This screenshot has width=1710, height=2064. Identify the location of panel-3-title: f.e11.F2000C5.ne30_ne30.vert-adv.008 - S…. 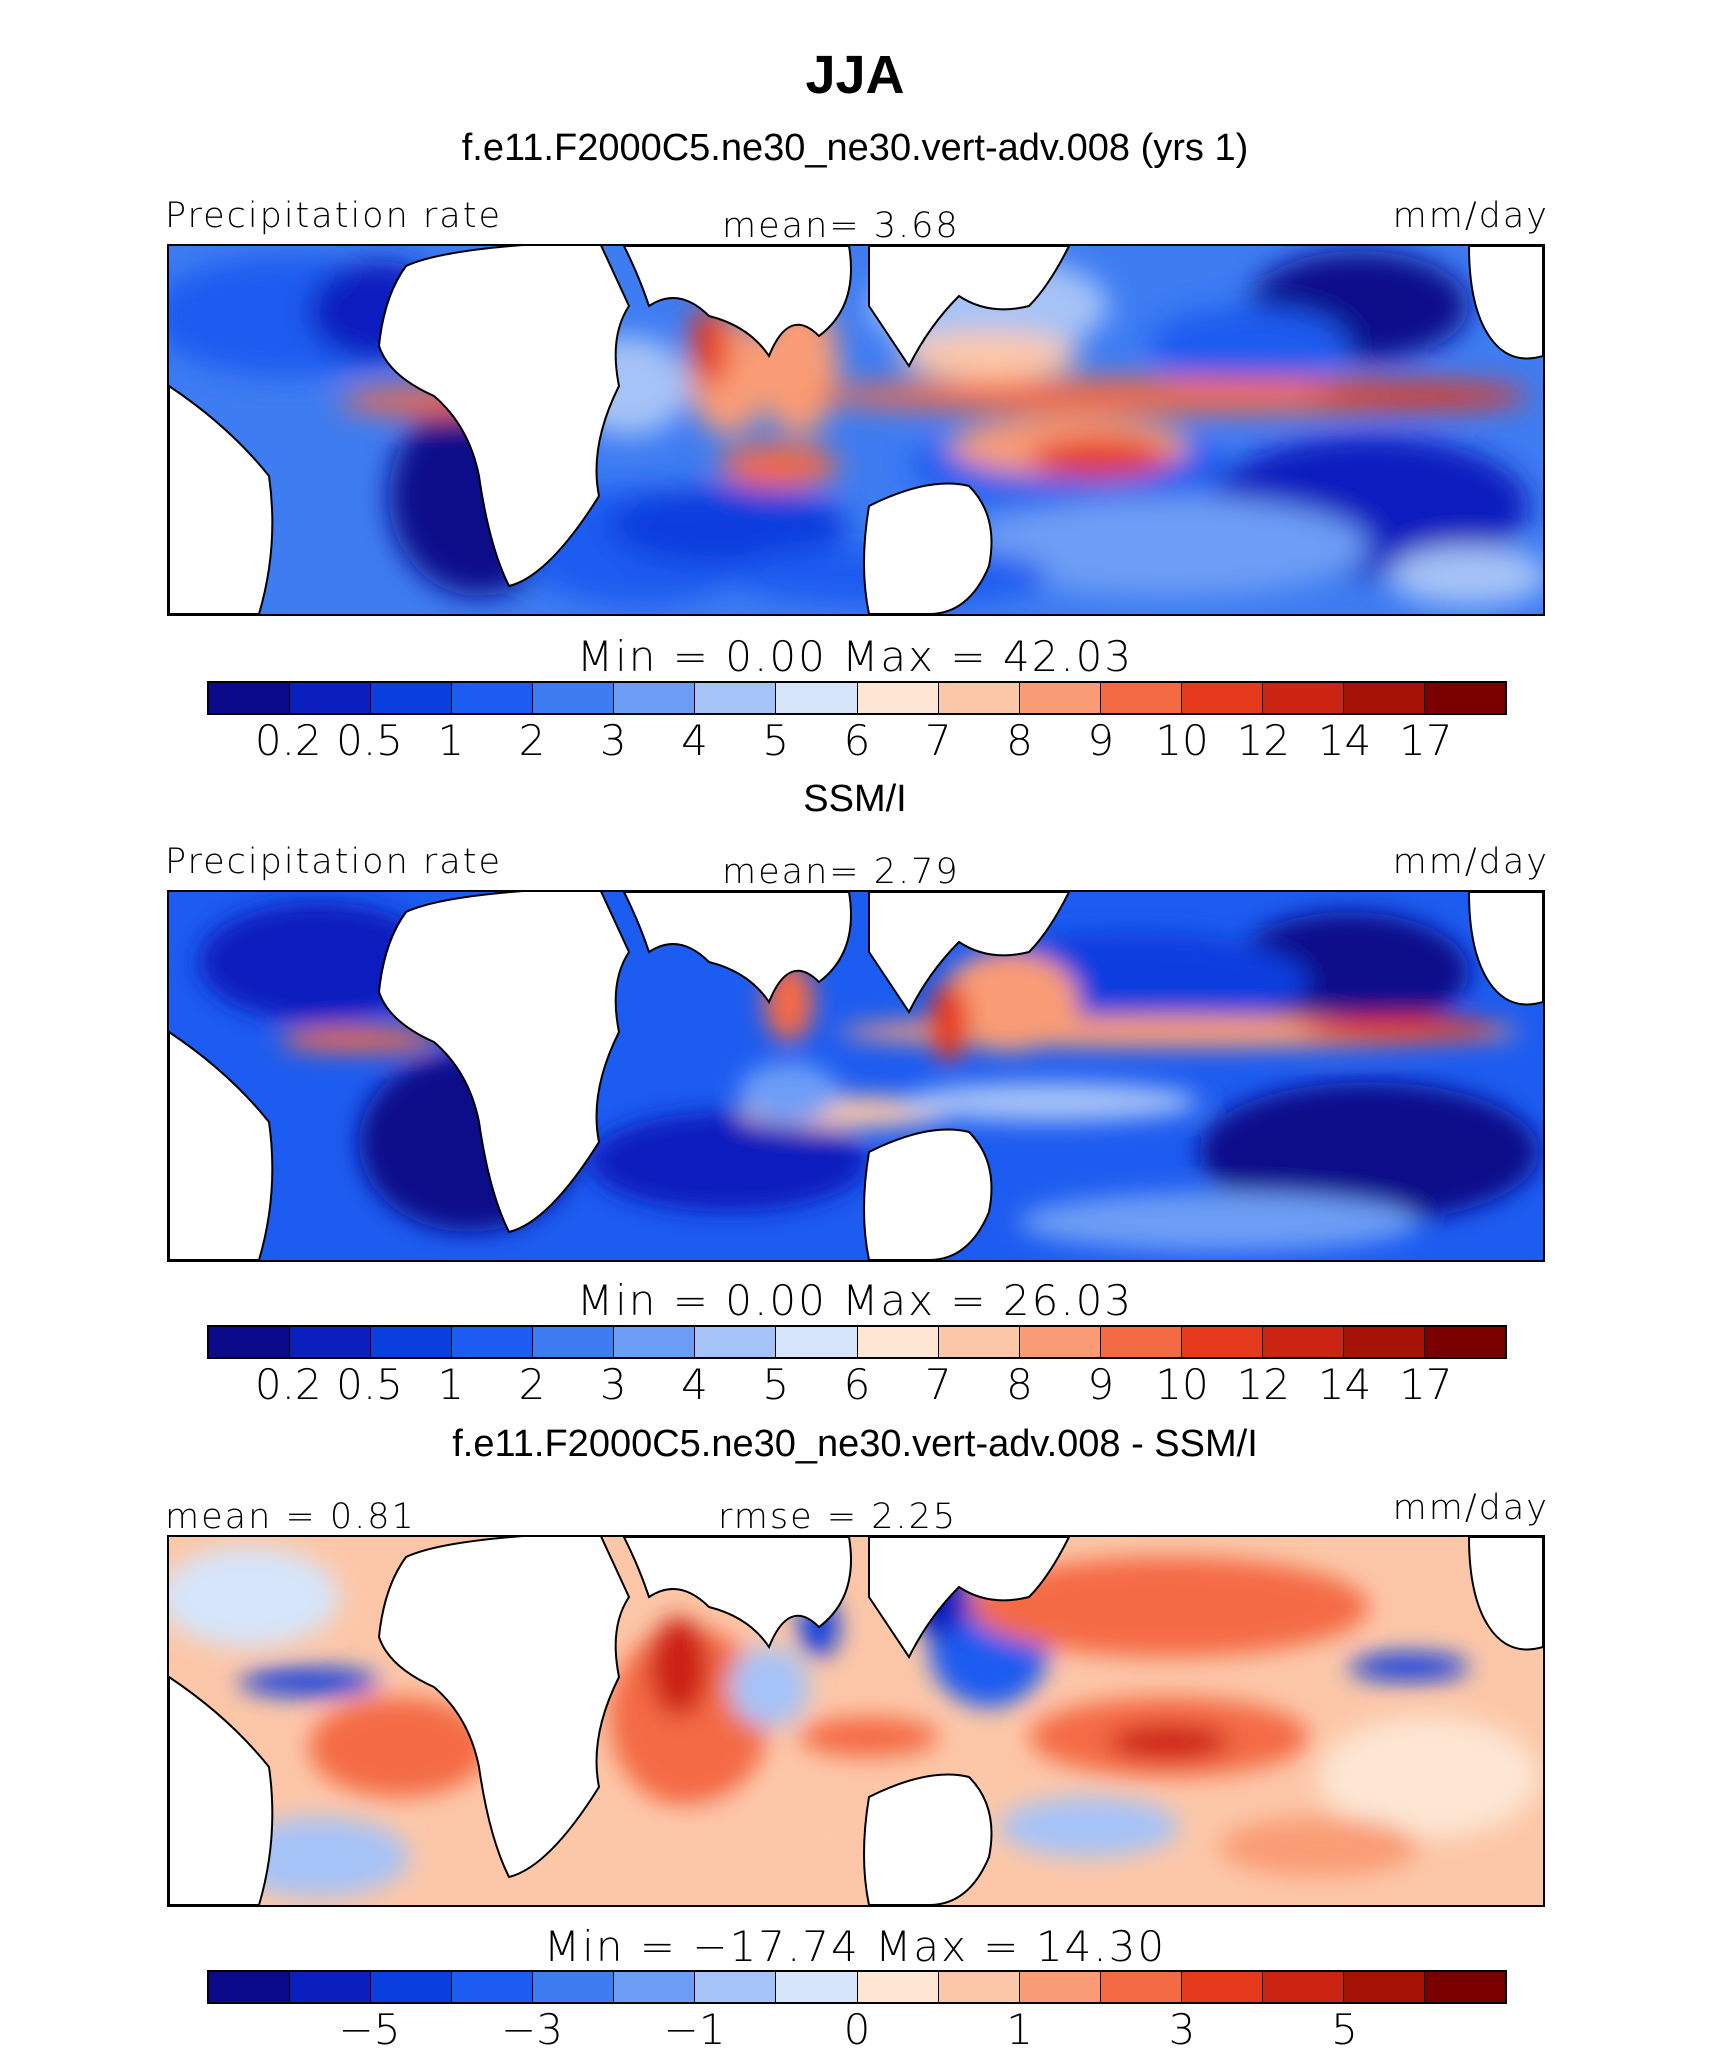
(855, 1444).